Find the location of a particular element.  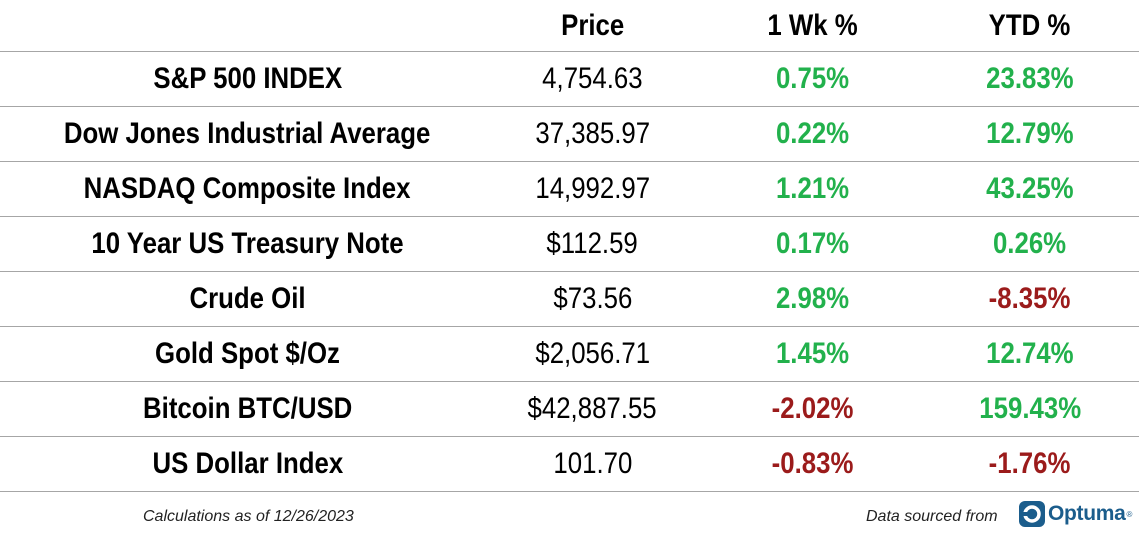

instrument-name: Bitcoin BTC/USD is located at coordinates (247, 408).